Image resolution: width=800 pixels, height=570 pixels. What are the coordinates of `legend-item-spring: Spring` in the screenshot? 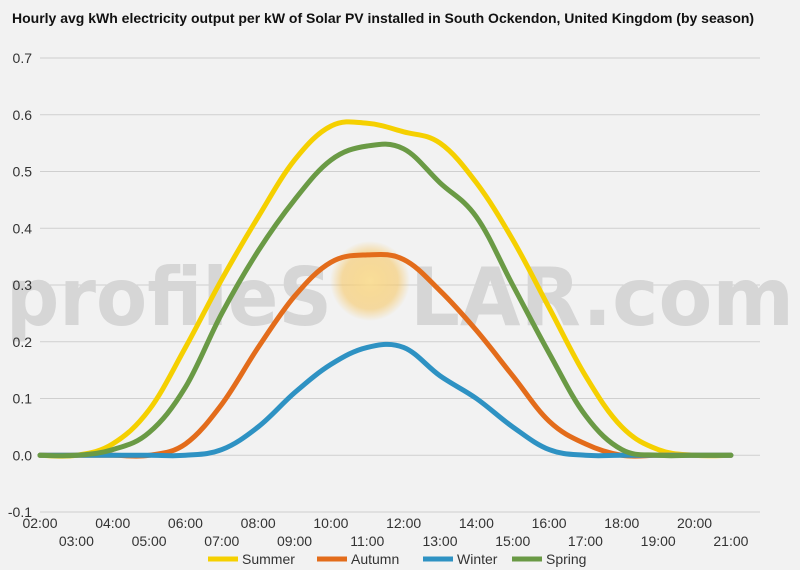 It's located at (549, 559).